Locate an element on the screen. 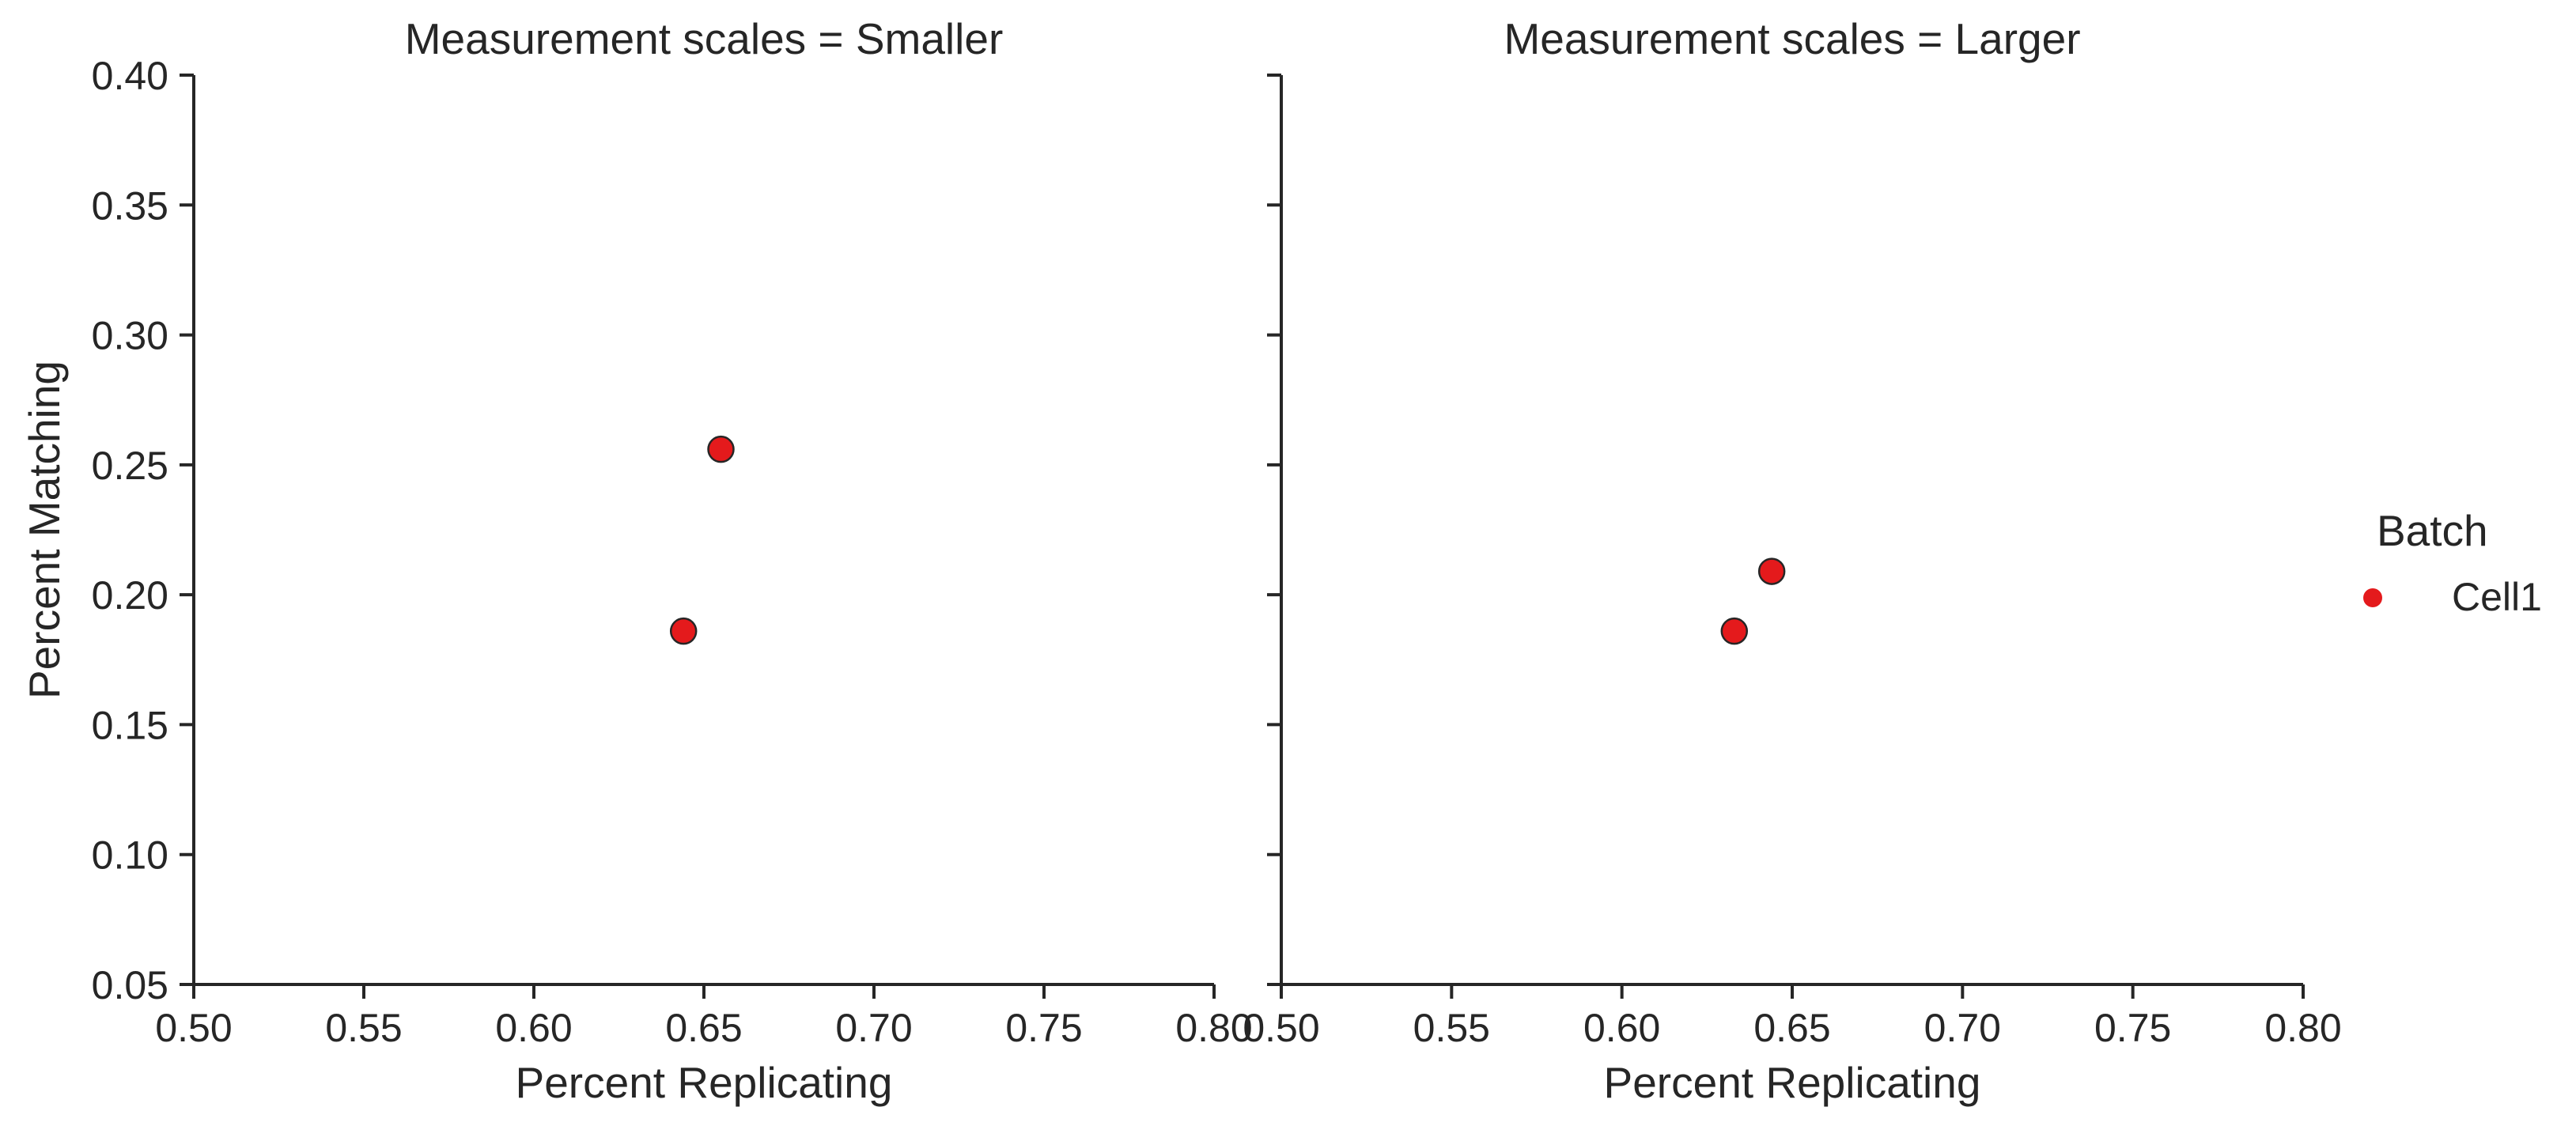 The width and height of the screenshot is (2576, 1126). x-tick-label-smaller-2: 0.60 is located at coordinates (533, 1028).